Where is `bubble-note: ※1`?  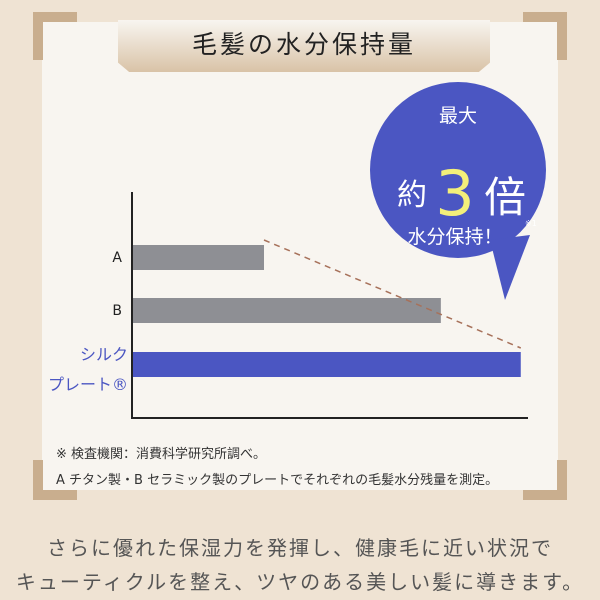 bubble-note: ※1 is located at coordinates (531, 223).